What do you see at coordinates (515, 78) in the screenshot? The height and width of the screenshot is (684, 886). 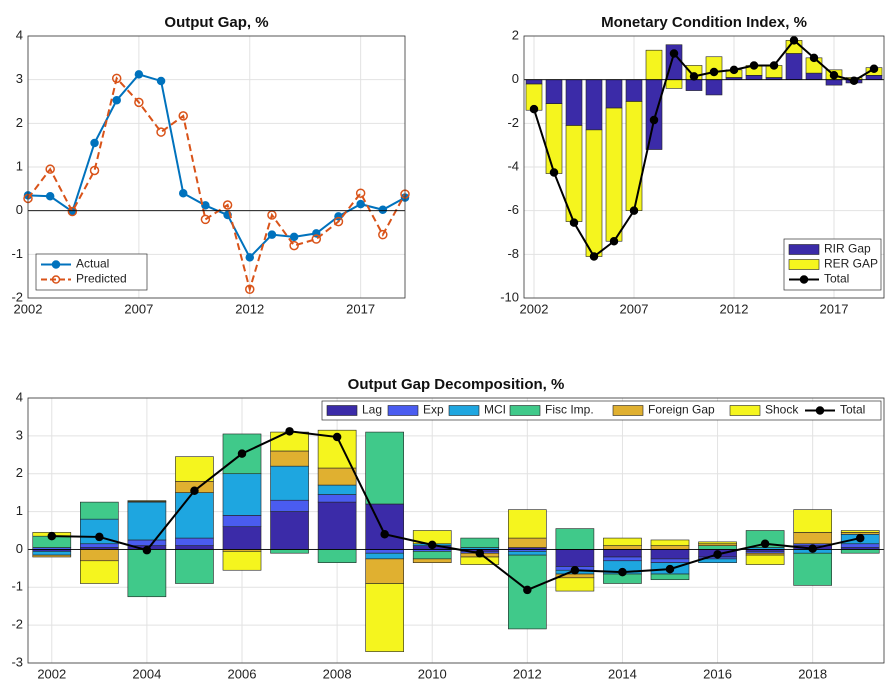 I see `y-tick-label: 0` at bounding box center [515, 78].